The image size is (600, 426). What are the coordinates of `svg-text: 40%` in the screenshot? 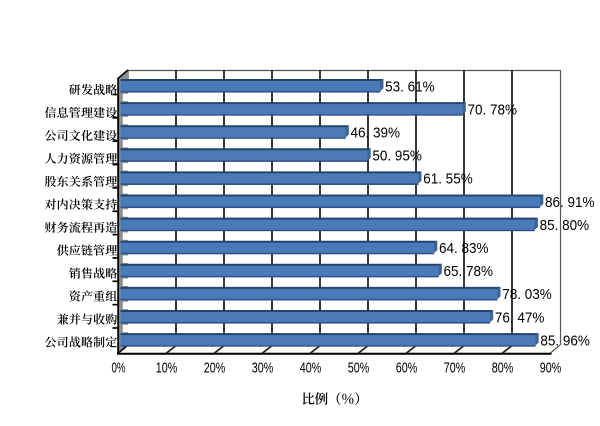 It's located at (311, 368).